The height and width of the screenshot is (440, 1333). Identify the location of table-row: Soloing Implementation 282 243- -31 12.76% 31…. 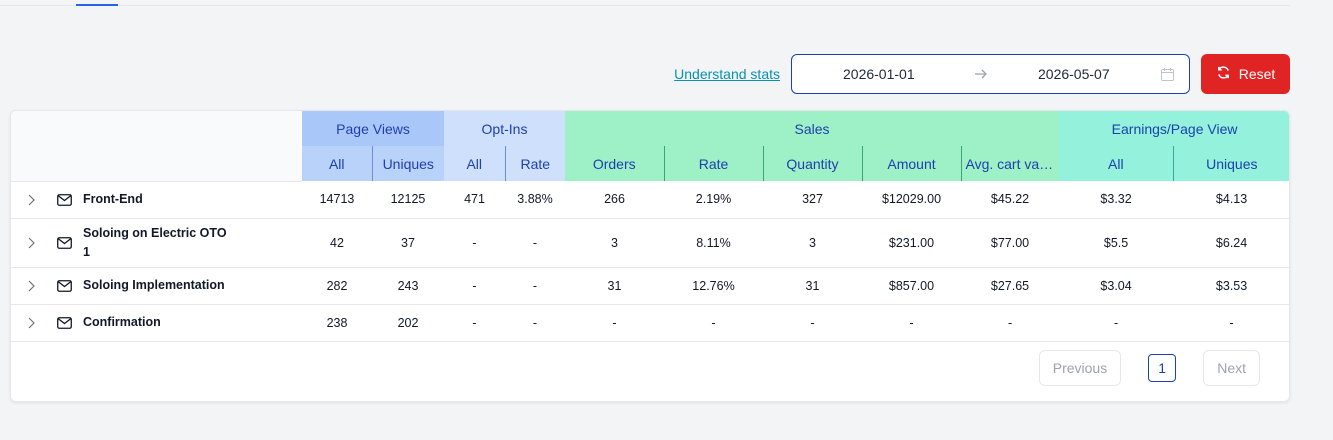
(650, 286).